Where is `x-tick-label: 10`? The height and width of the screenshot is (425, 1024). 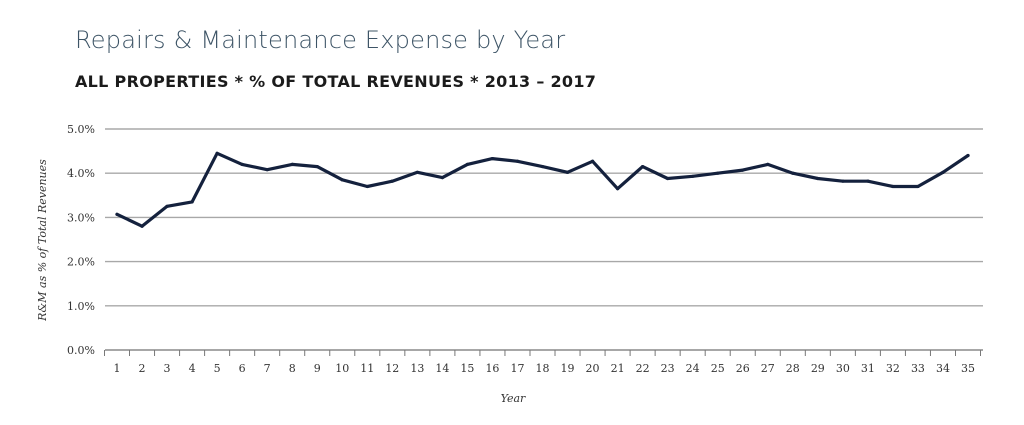
x-tick-label: 10 is located at coordinates (342, 368).